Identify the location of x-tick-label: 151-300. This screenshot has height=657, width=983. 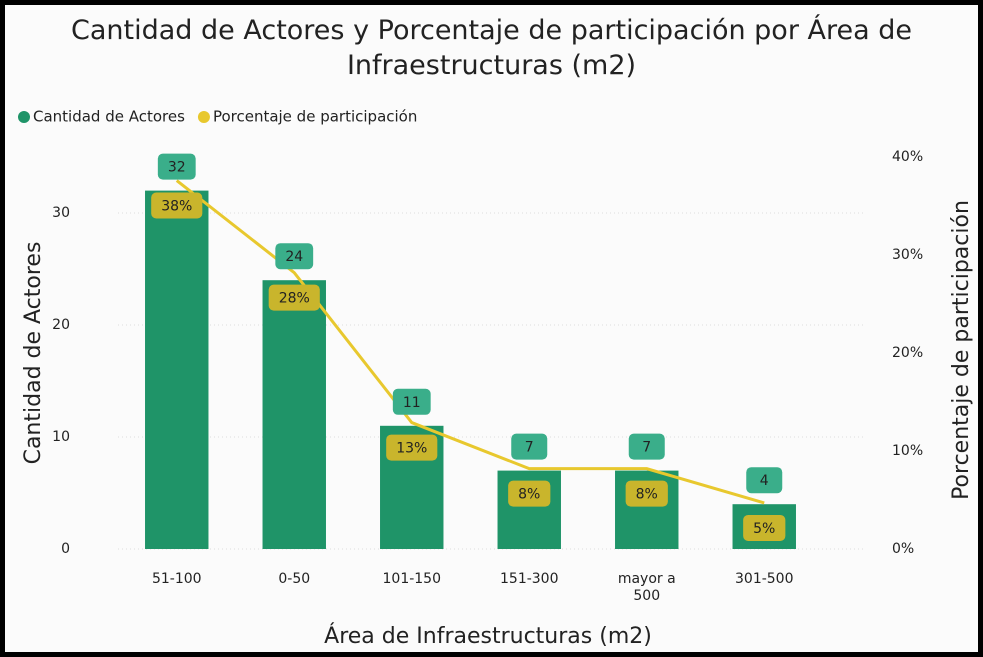
(529, 579).